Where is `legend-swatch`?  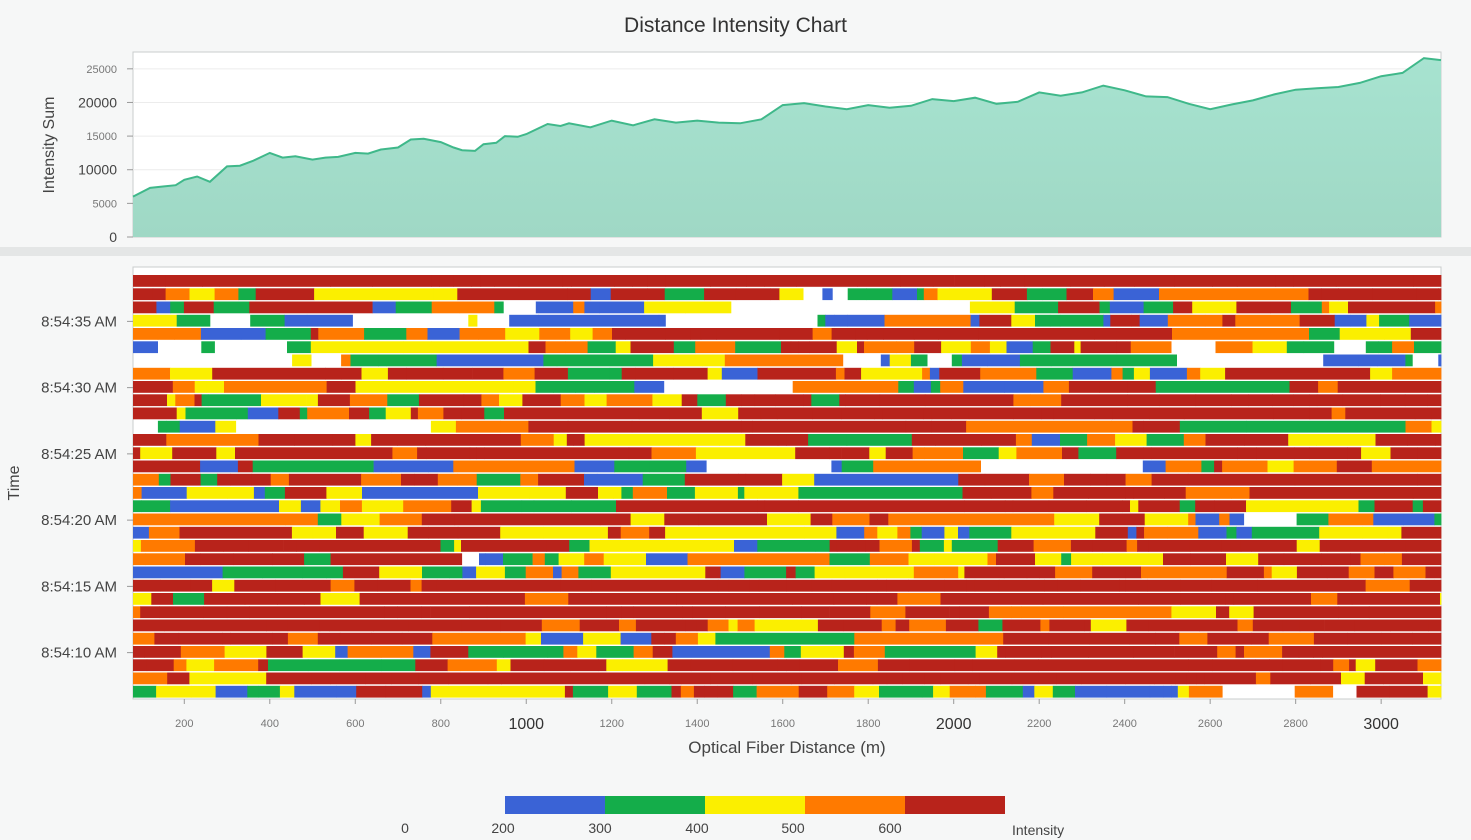 legend-swatch is located at coordinates (955, 805).